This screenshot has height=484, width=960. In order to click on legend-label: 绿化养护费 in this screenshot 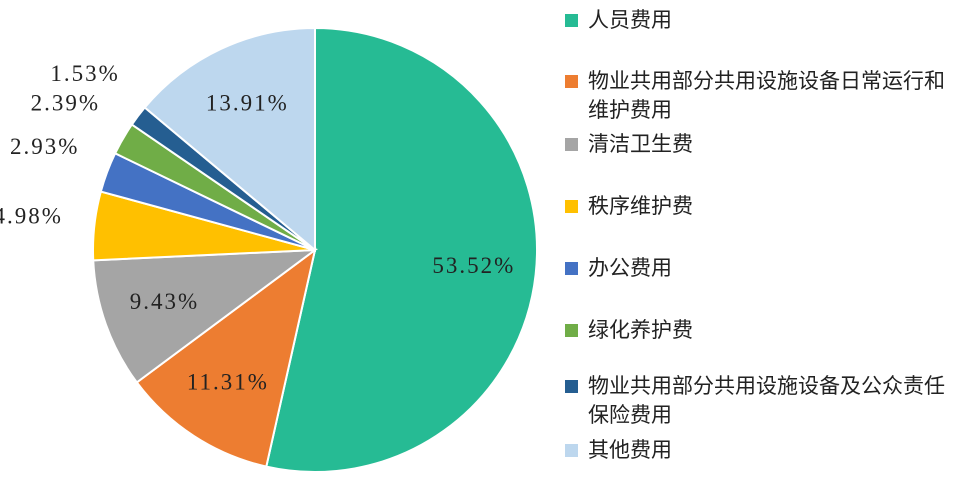, I will do `click(640, 330)`.